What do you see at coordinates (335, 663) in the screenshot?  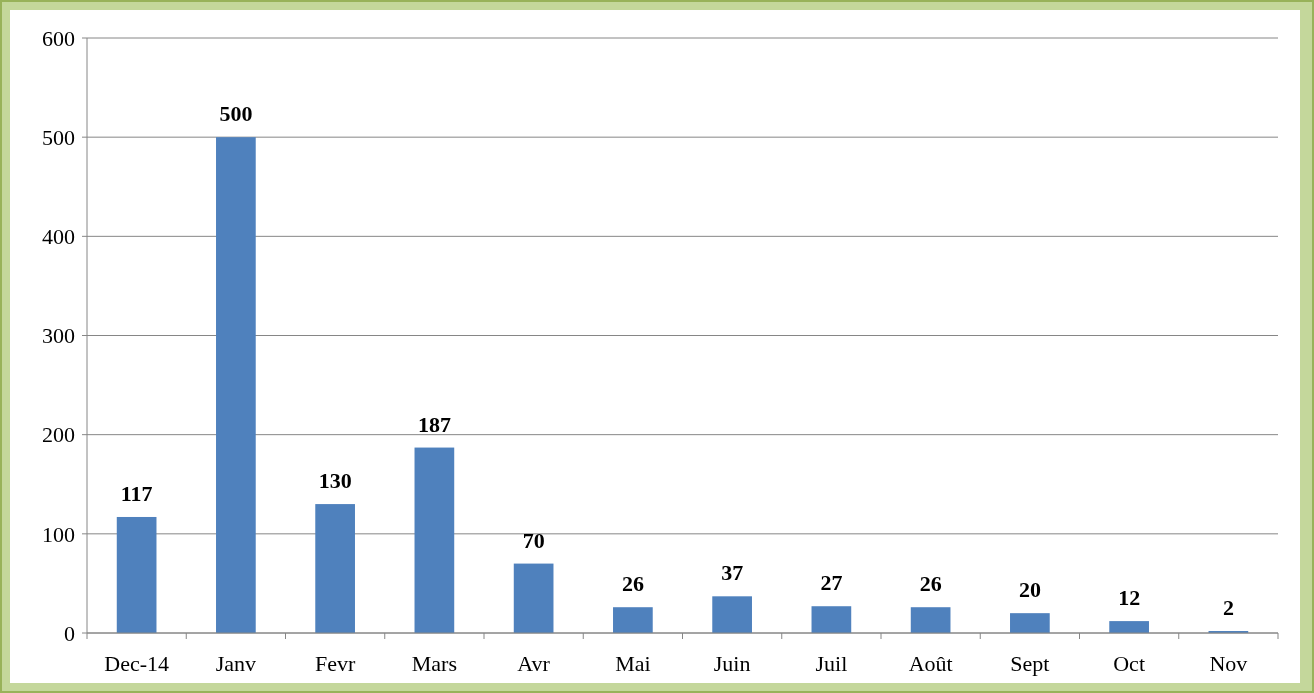 I see `x-tick-label: Fevr` at bounding box center [335, 663].